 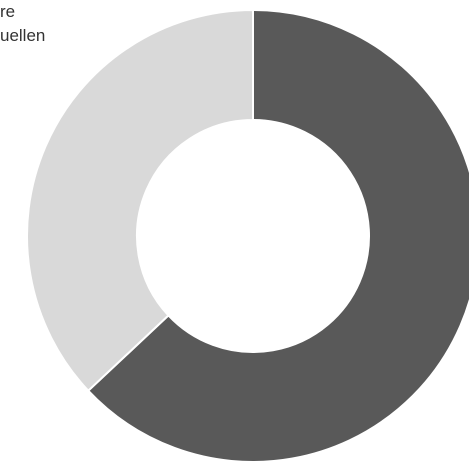 I want to click on annotation-line-1: re, so click(x=8, y=11).